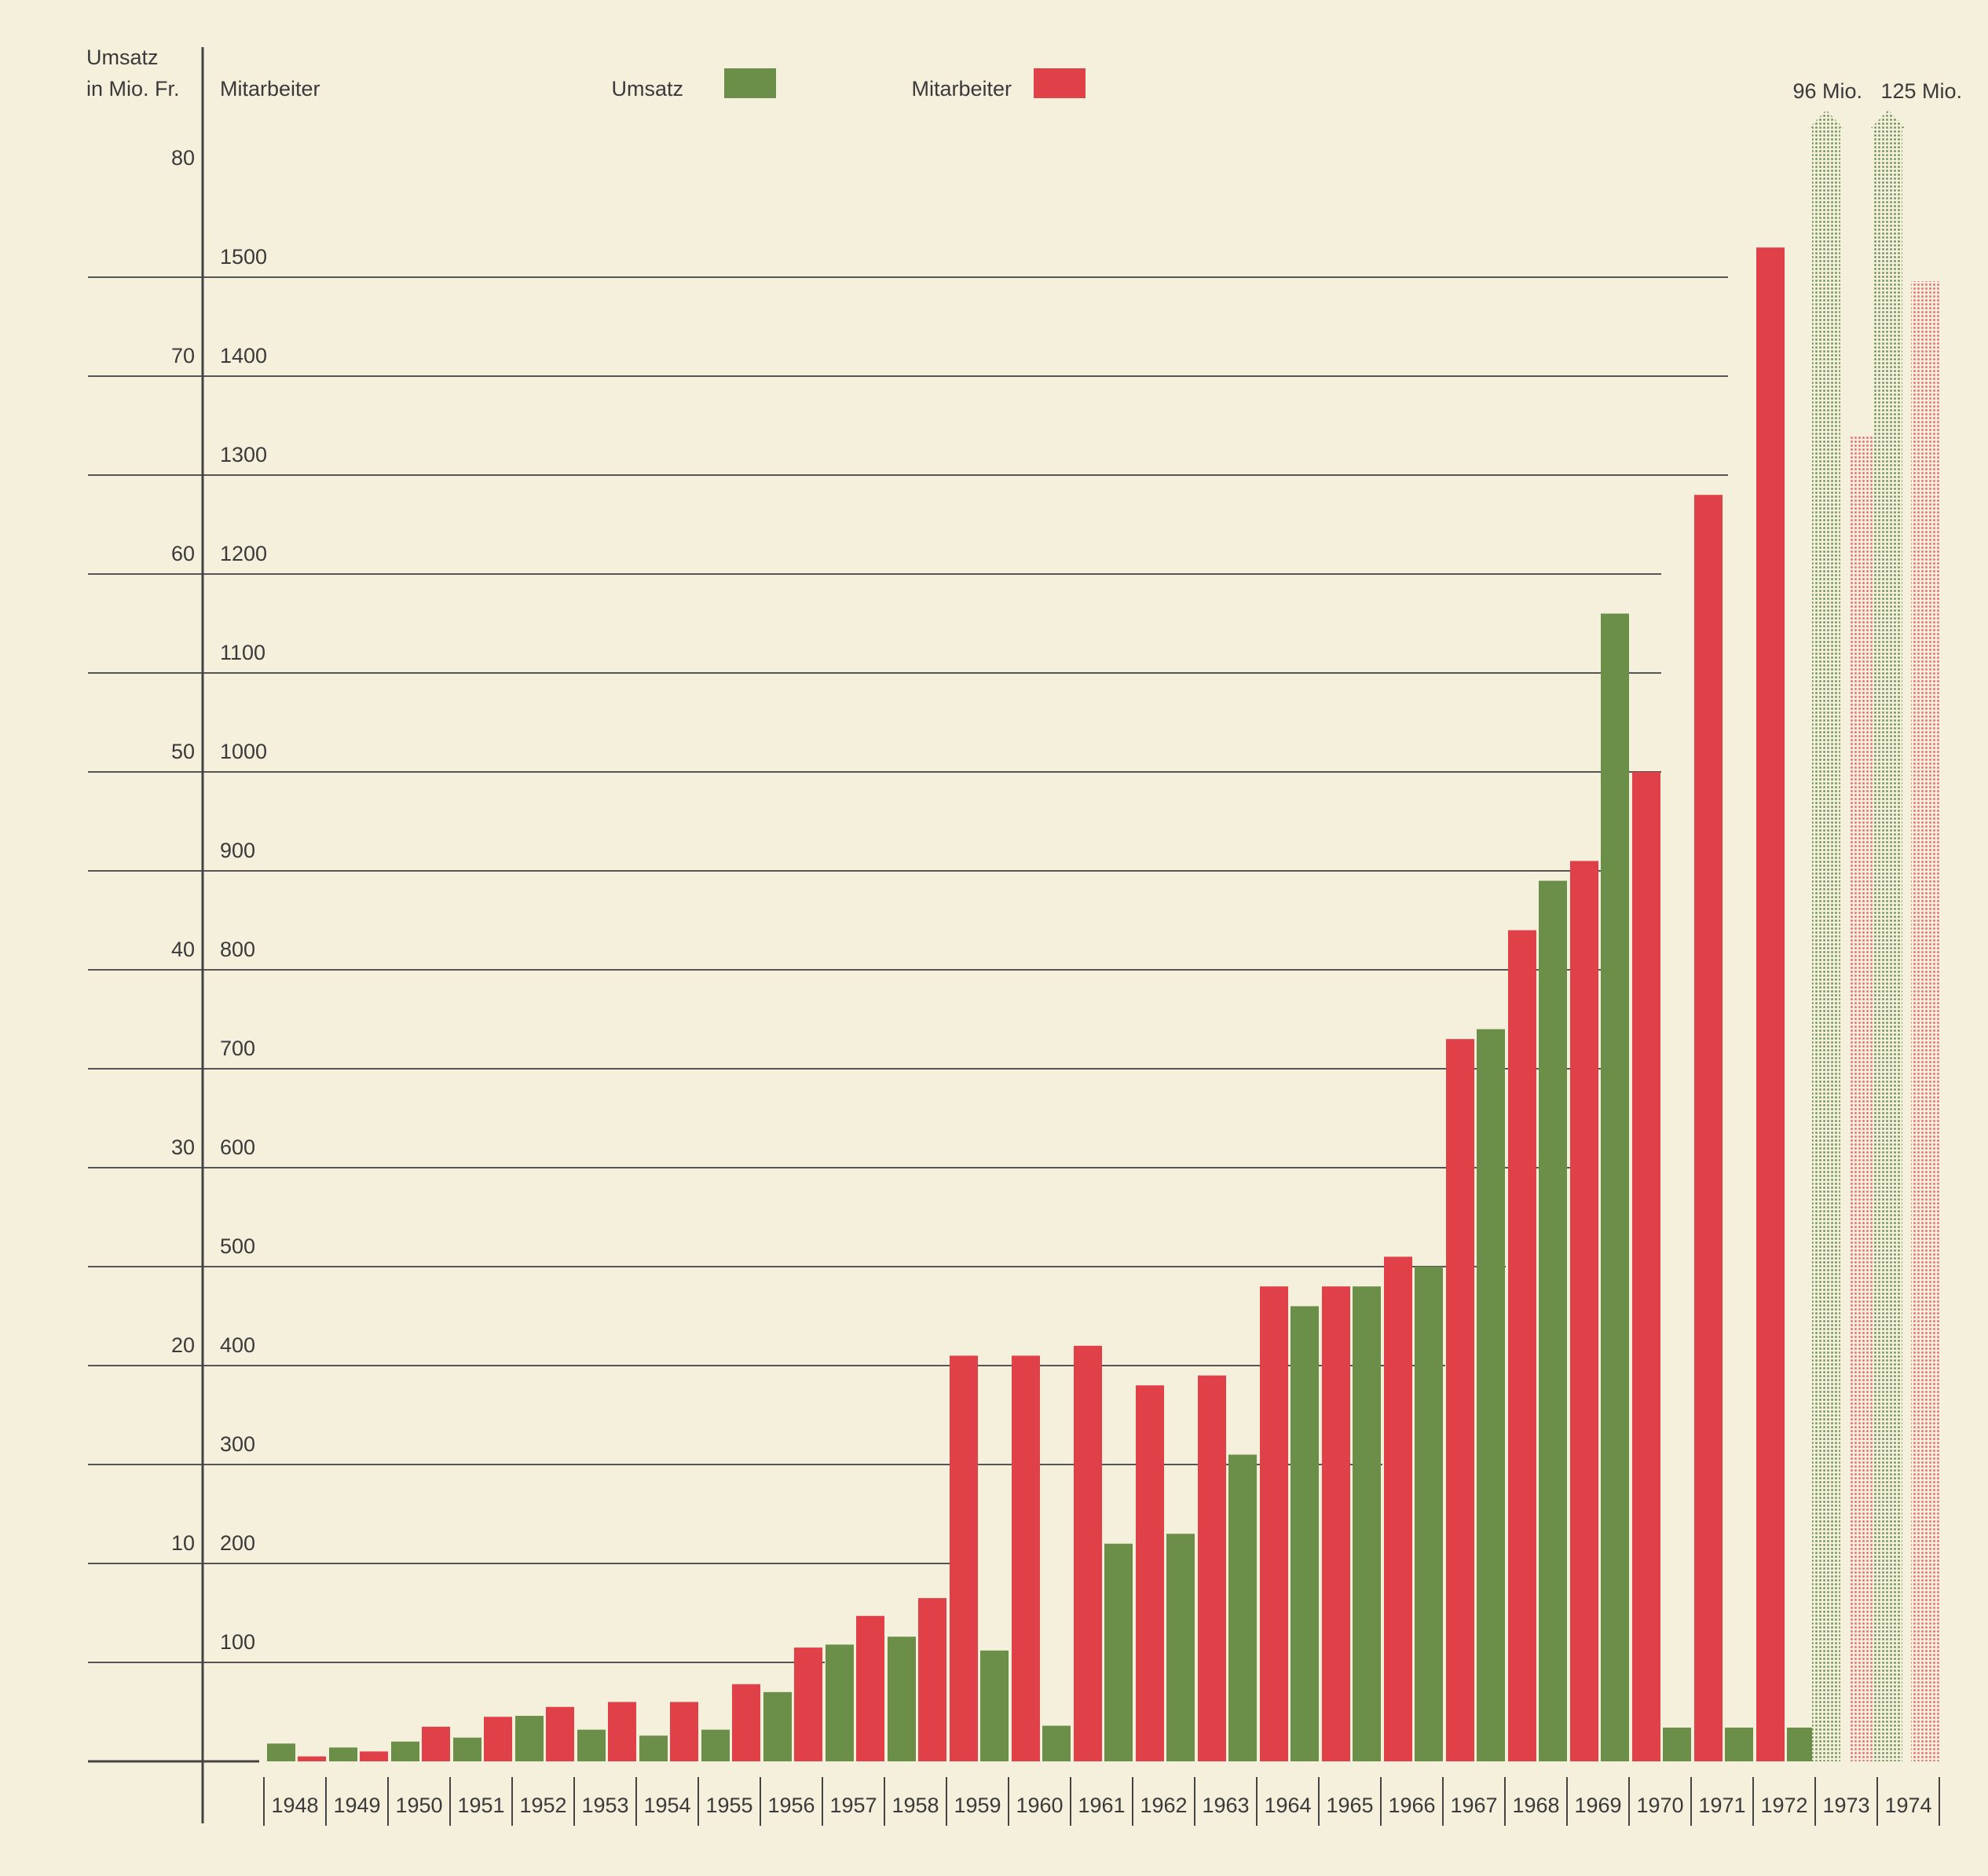 This screenshot has width=1988, height=1876. Describe the element at coordinates (243, 553) in the screenshot. I see `mitarbeiter-tick-label: 1200` at that location.